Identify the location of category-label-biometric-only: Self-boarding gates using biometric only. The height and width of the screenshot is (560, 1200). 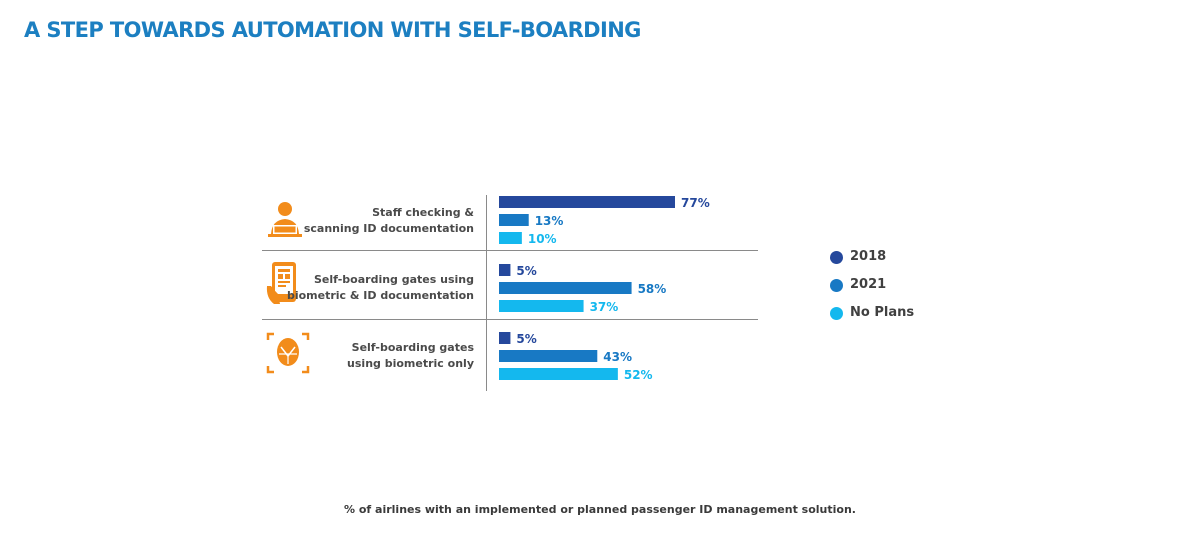
(410, 355).